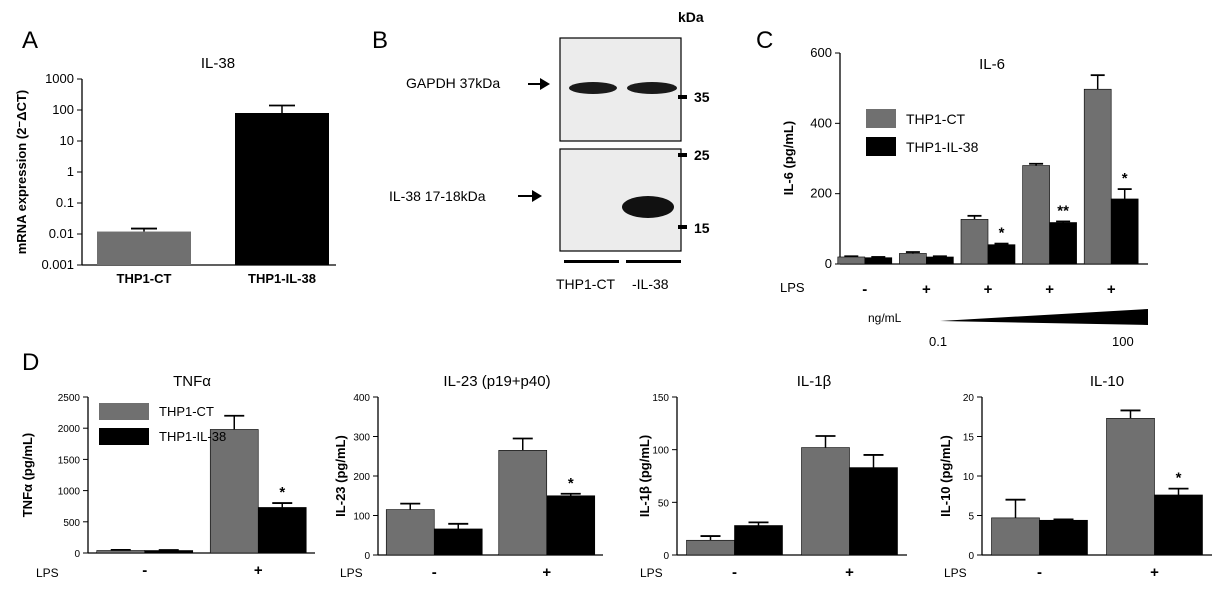 This screenshot has width=1231, height=591. What do you see at coordinates (644, 476) in the screenshot?
I see `y-axis-label: IL-1β (pg/mL)` at bounding box center [644, 476].